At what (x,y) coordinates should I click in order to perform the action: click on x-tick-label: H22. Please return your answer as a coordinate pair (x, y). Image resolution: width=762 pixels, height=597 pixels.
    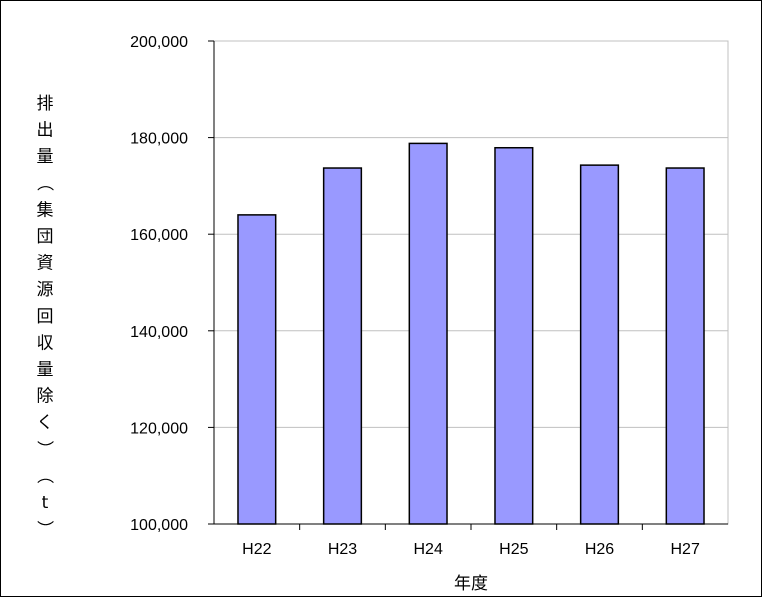
    Looking at the image, I should click on (256, 549).